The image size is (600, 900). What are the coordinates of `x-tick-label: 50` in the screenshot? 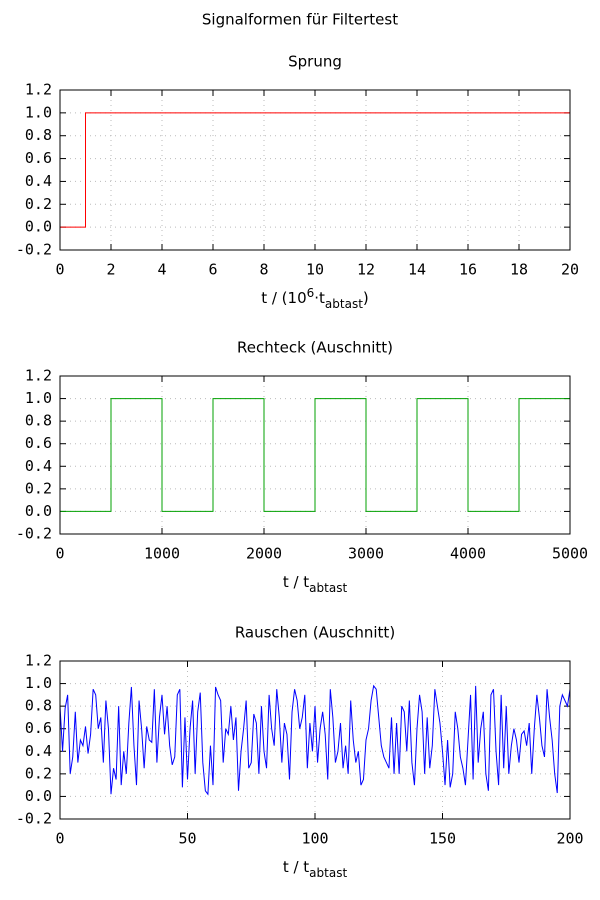 It's located at (187, 839).